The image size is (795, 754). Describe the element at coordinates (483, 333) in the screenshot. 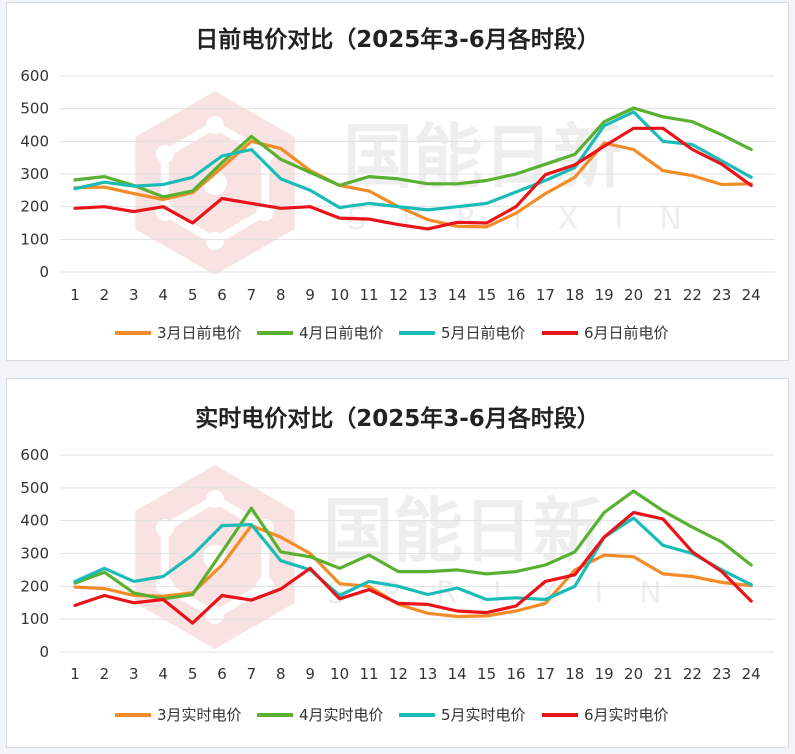

I see `legend-label: 5月日前电价` at that location.